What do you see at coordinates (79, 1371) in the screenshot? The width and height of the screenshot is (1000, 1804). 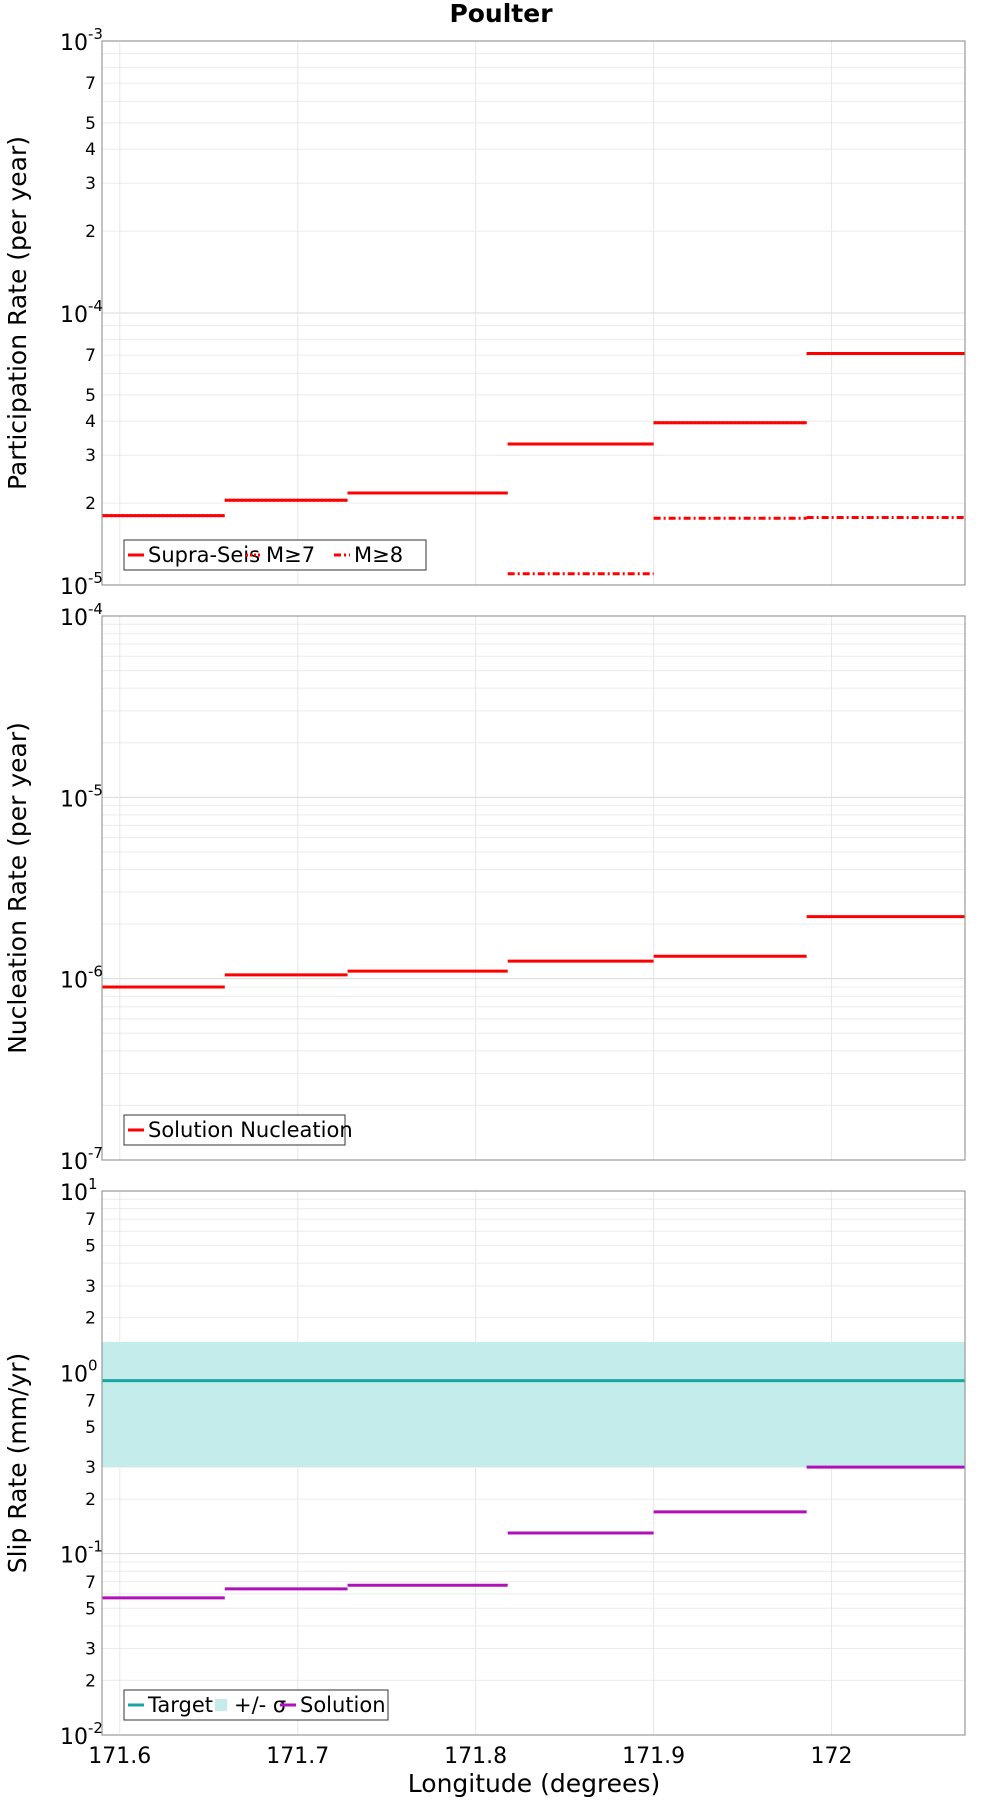 I see `y-tick-label: 10⁰` at bounding box center [79, 1371].